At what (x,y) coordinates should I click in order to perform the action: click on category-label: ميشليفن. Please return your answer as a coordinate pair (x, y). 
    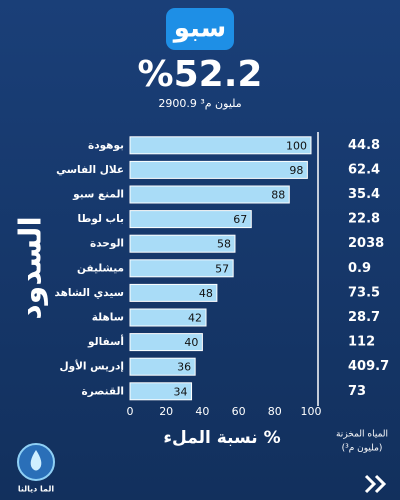
    Looking at the image, I should click on (100, 268).